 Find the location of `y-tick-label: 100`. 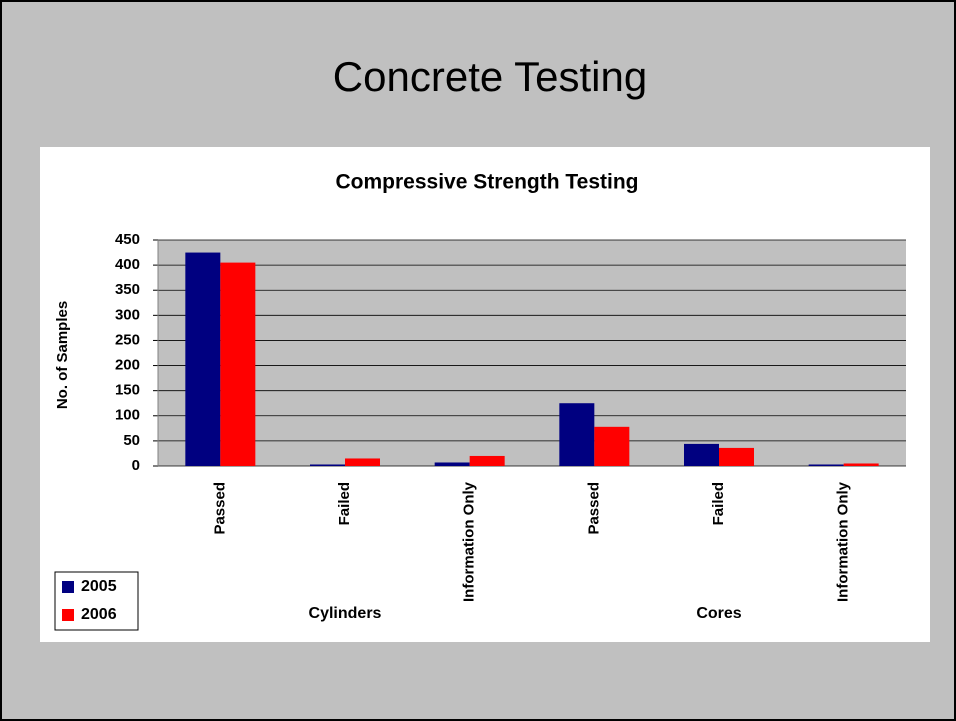

y-tick-label: 100 is located at coordinates (127, 415).